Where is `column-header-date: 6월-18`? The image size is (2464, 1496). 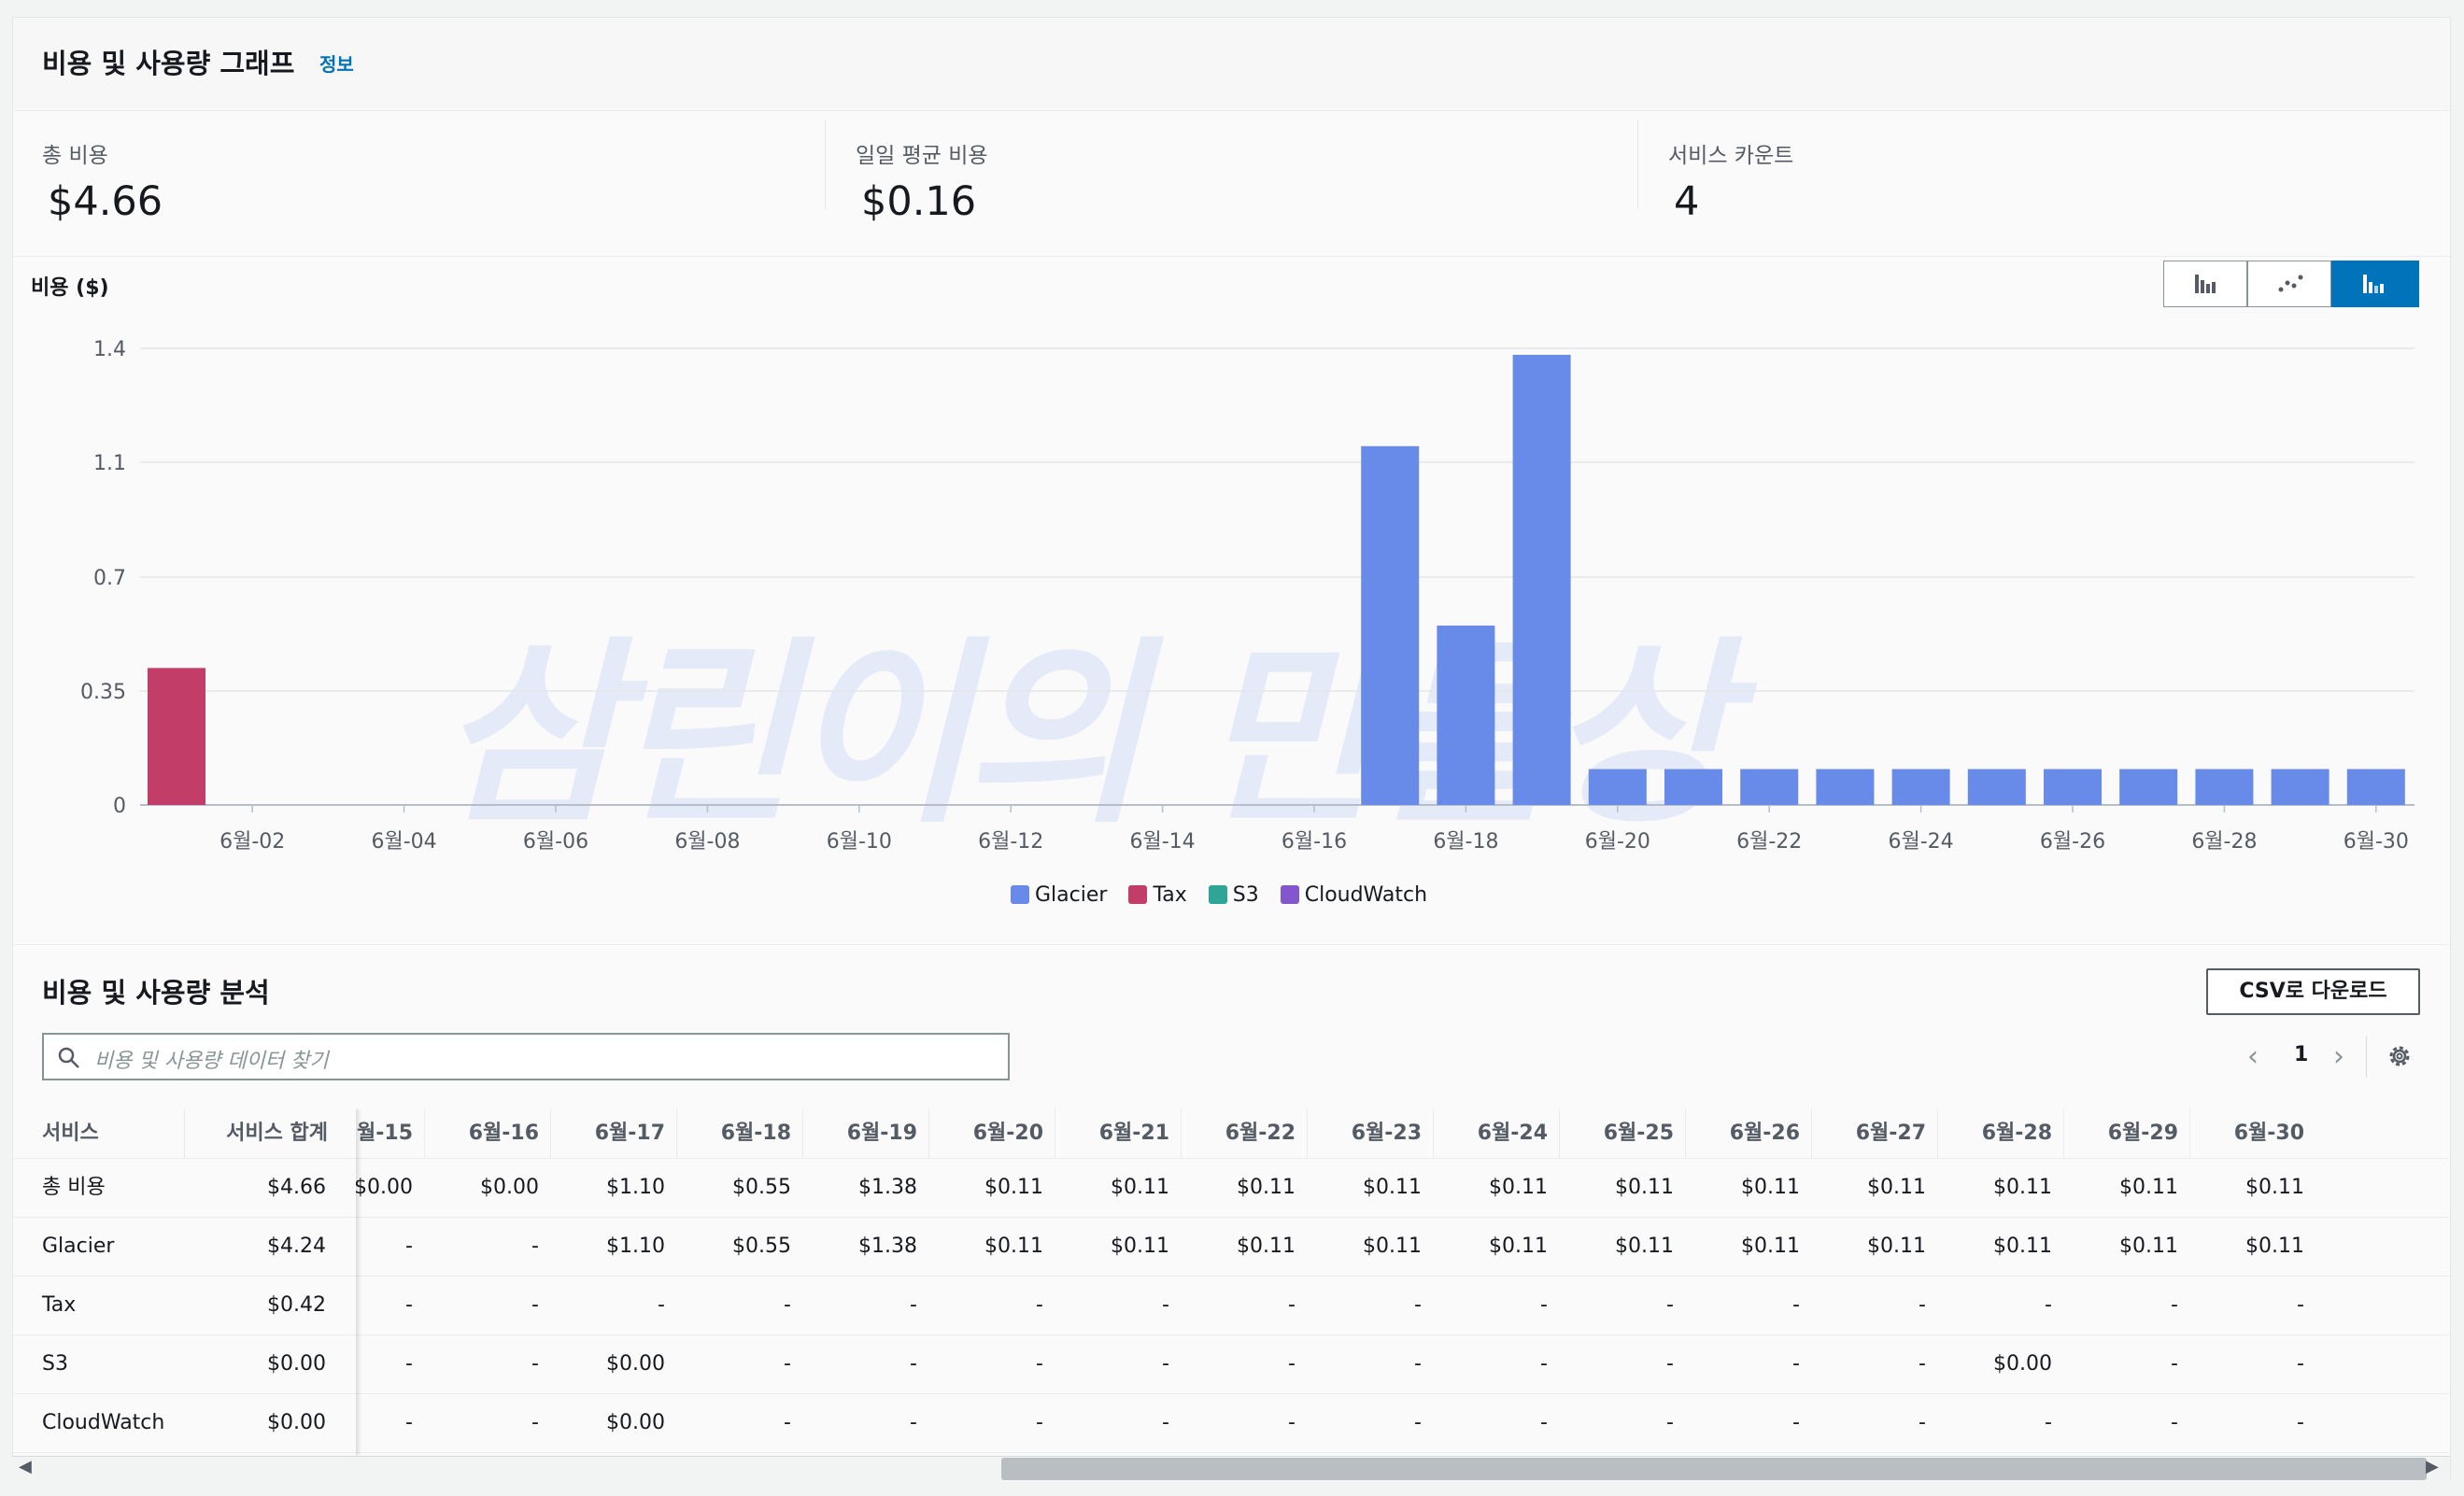 column-header-date: 6월-18 is located at coordinates (739, 1133).